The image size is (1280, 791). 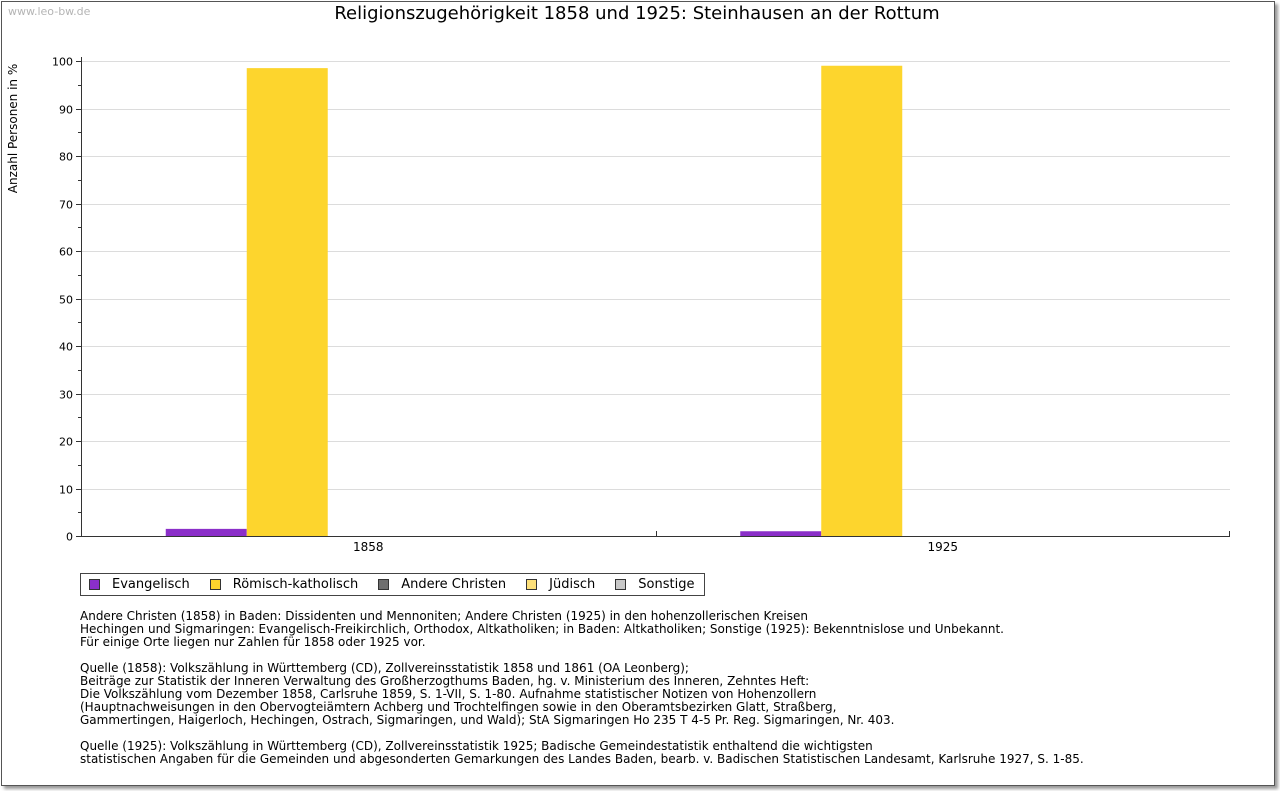 I want to click on legend-label: Römisch-katholisch, so click(x=295, y=584).